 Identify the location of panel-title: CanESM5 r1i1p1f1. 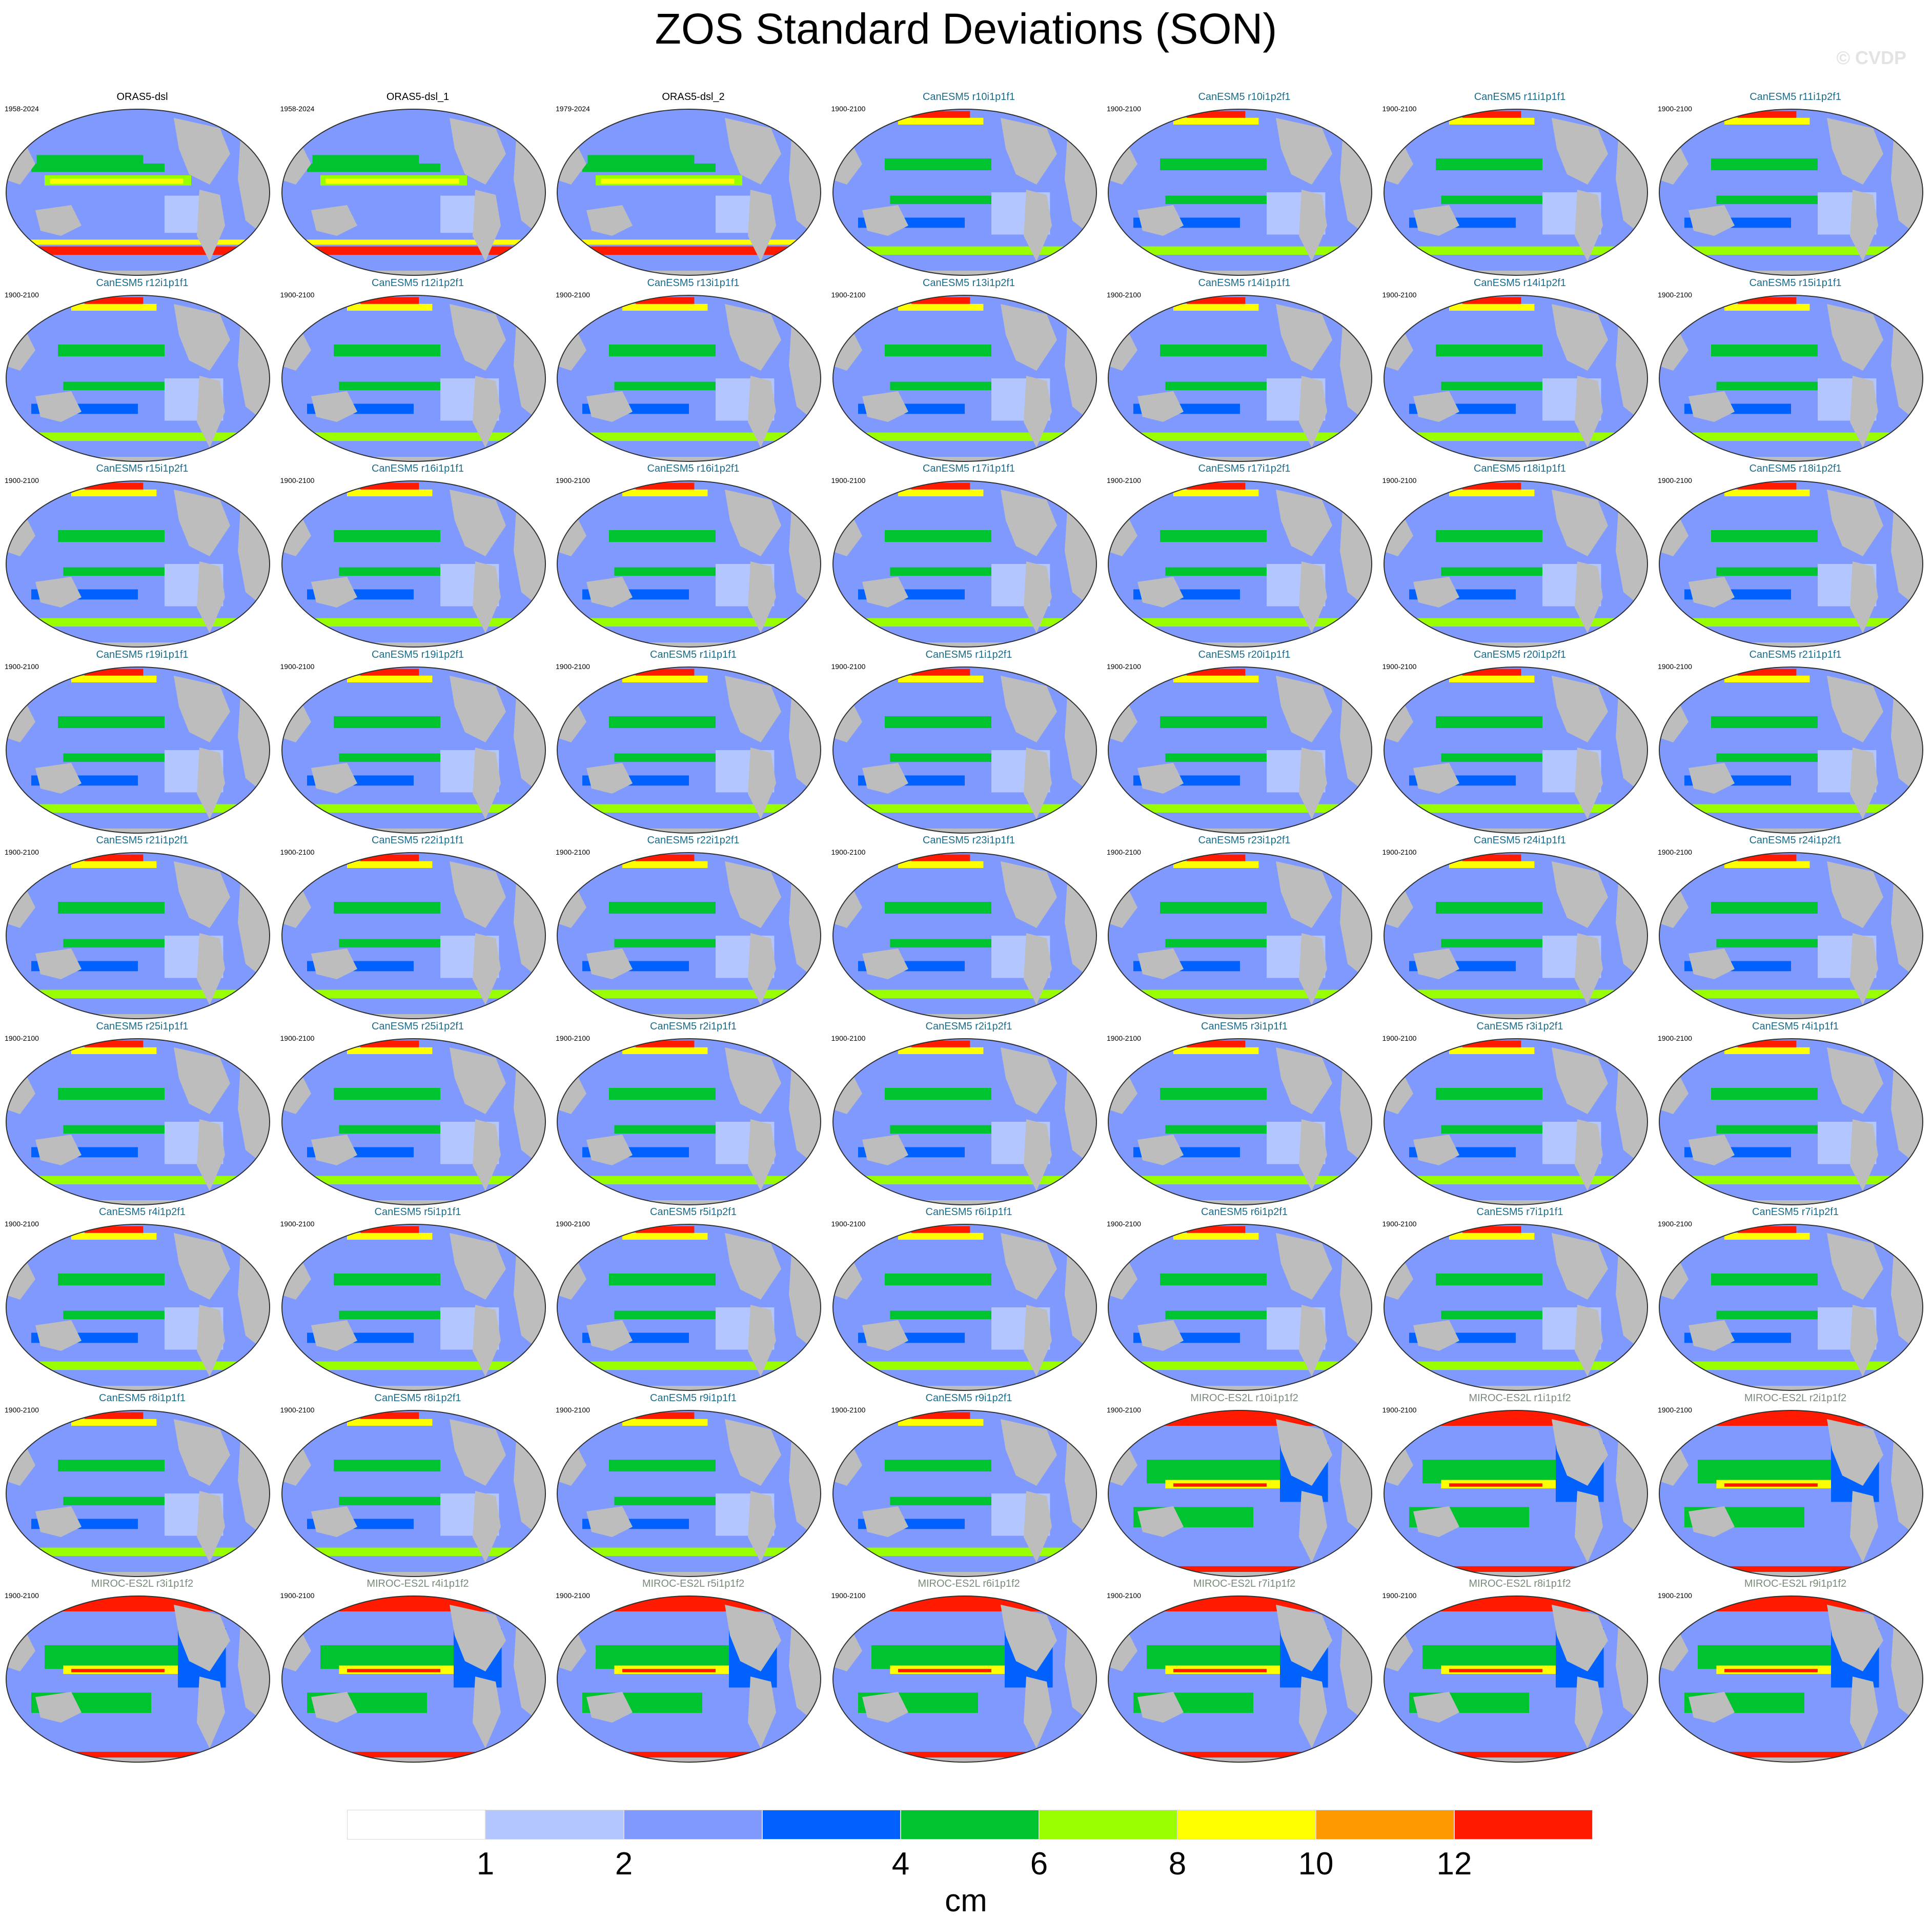
(693, 654).